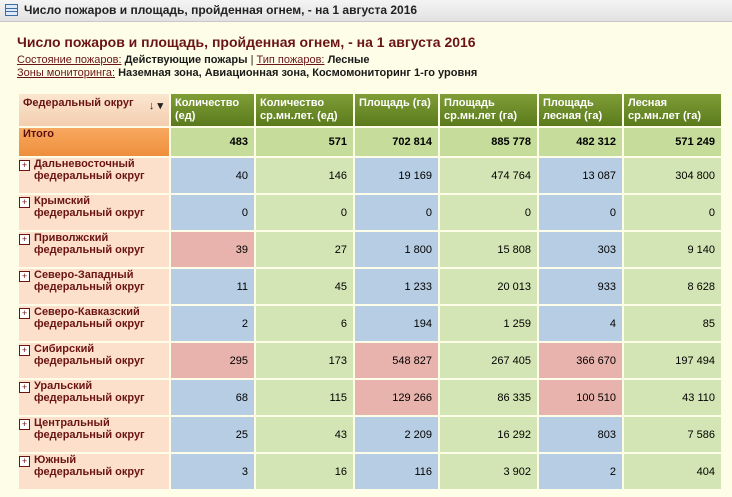  What do you see at coordinates (672, 142) in the screenshot?
I see `total-cell: 571 249` at bounding box center [672, 142].